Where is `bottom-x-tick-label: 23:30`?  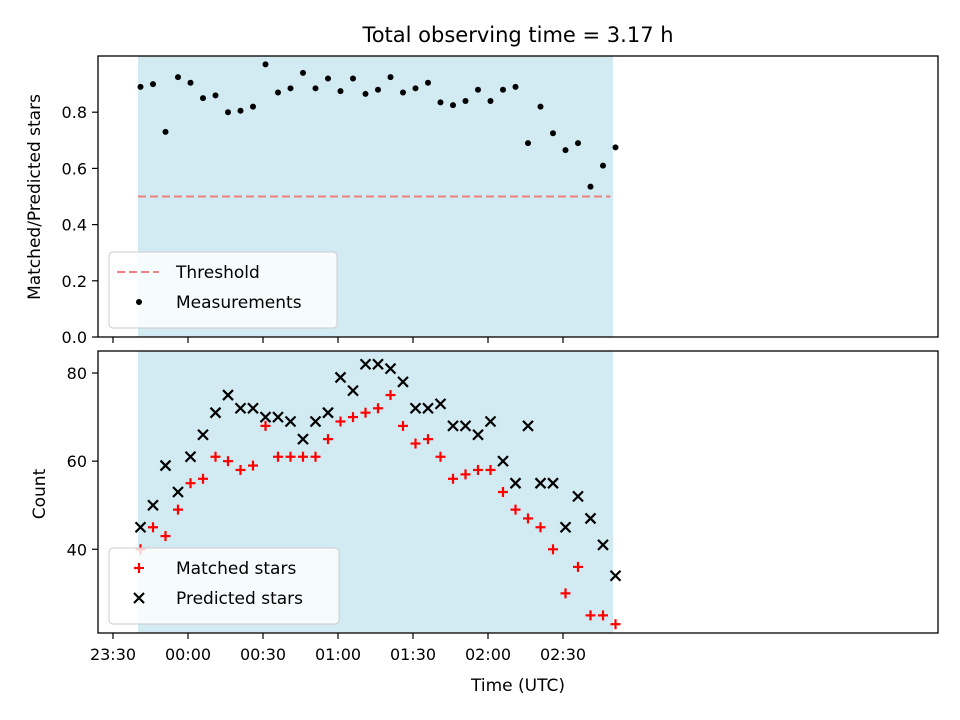 bottom-x-tick-label: 23:30 is located at coordinates (113, 654).